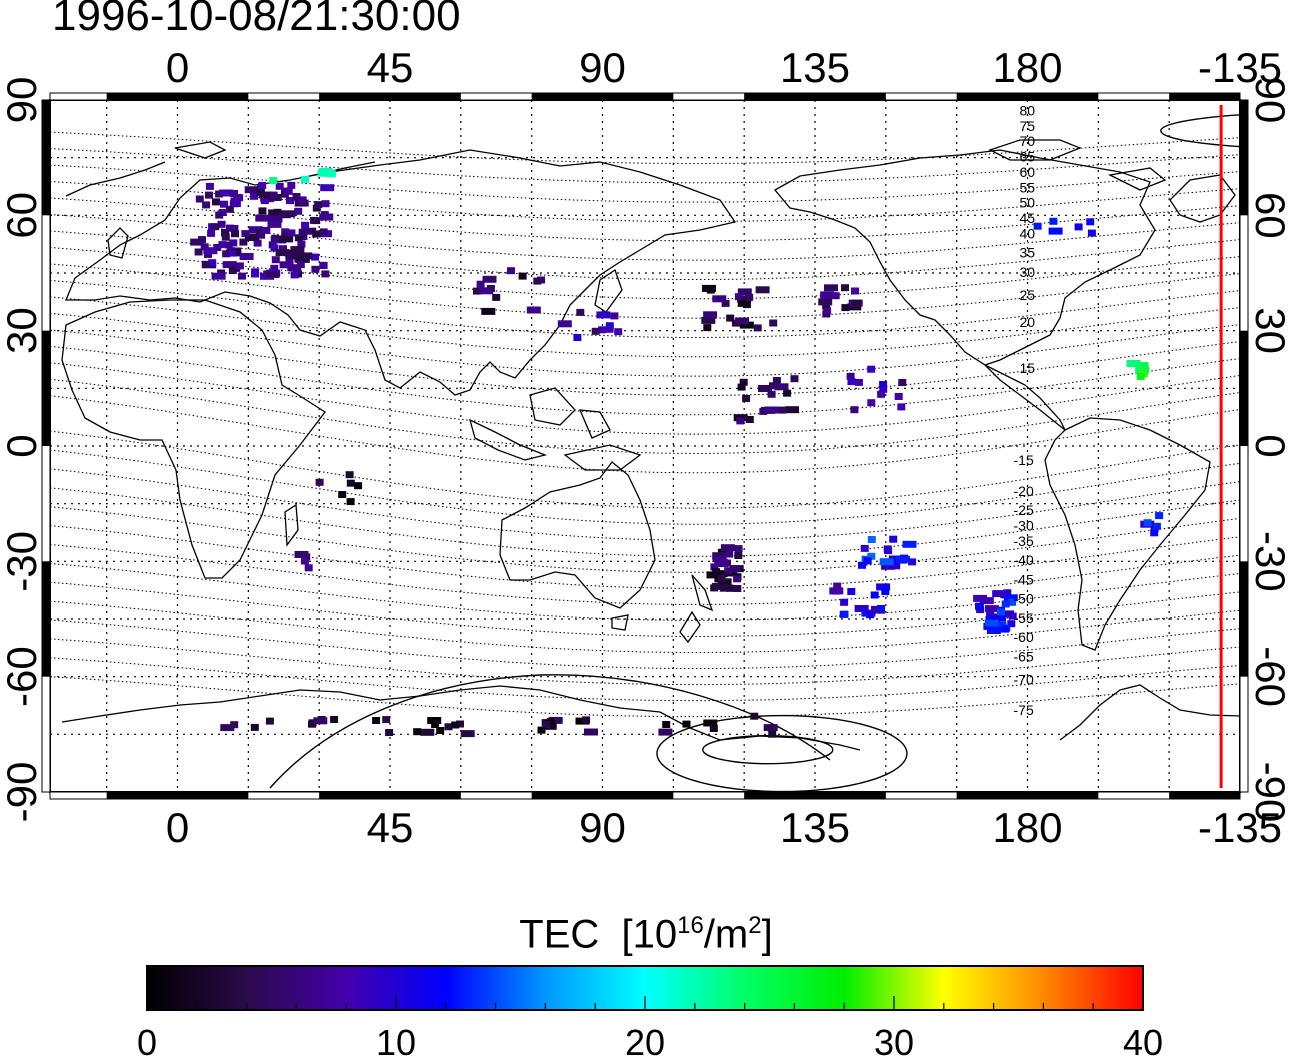  I want to click on contour-ring, so click(768, 750).